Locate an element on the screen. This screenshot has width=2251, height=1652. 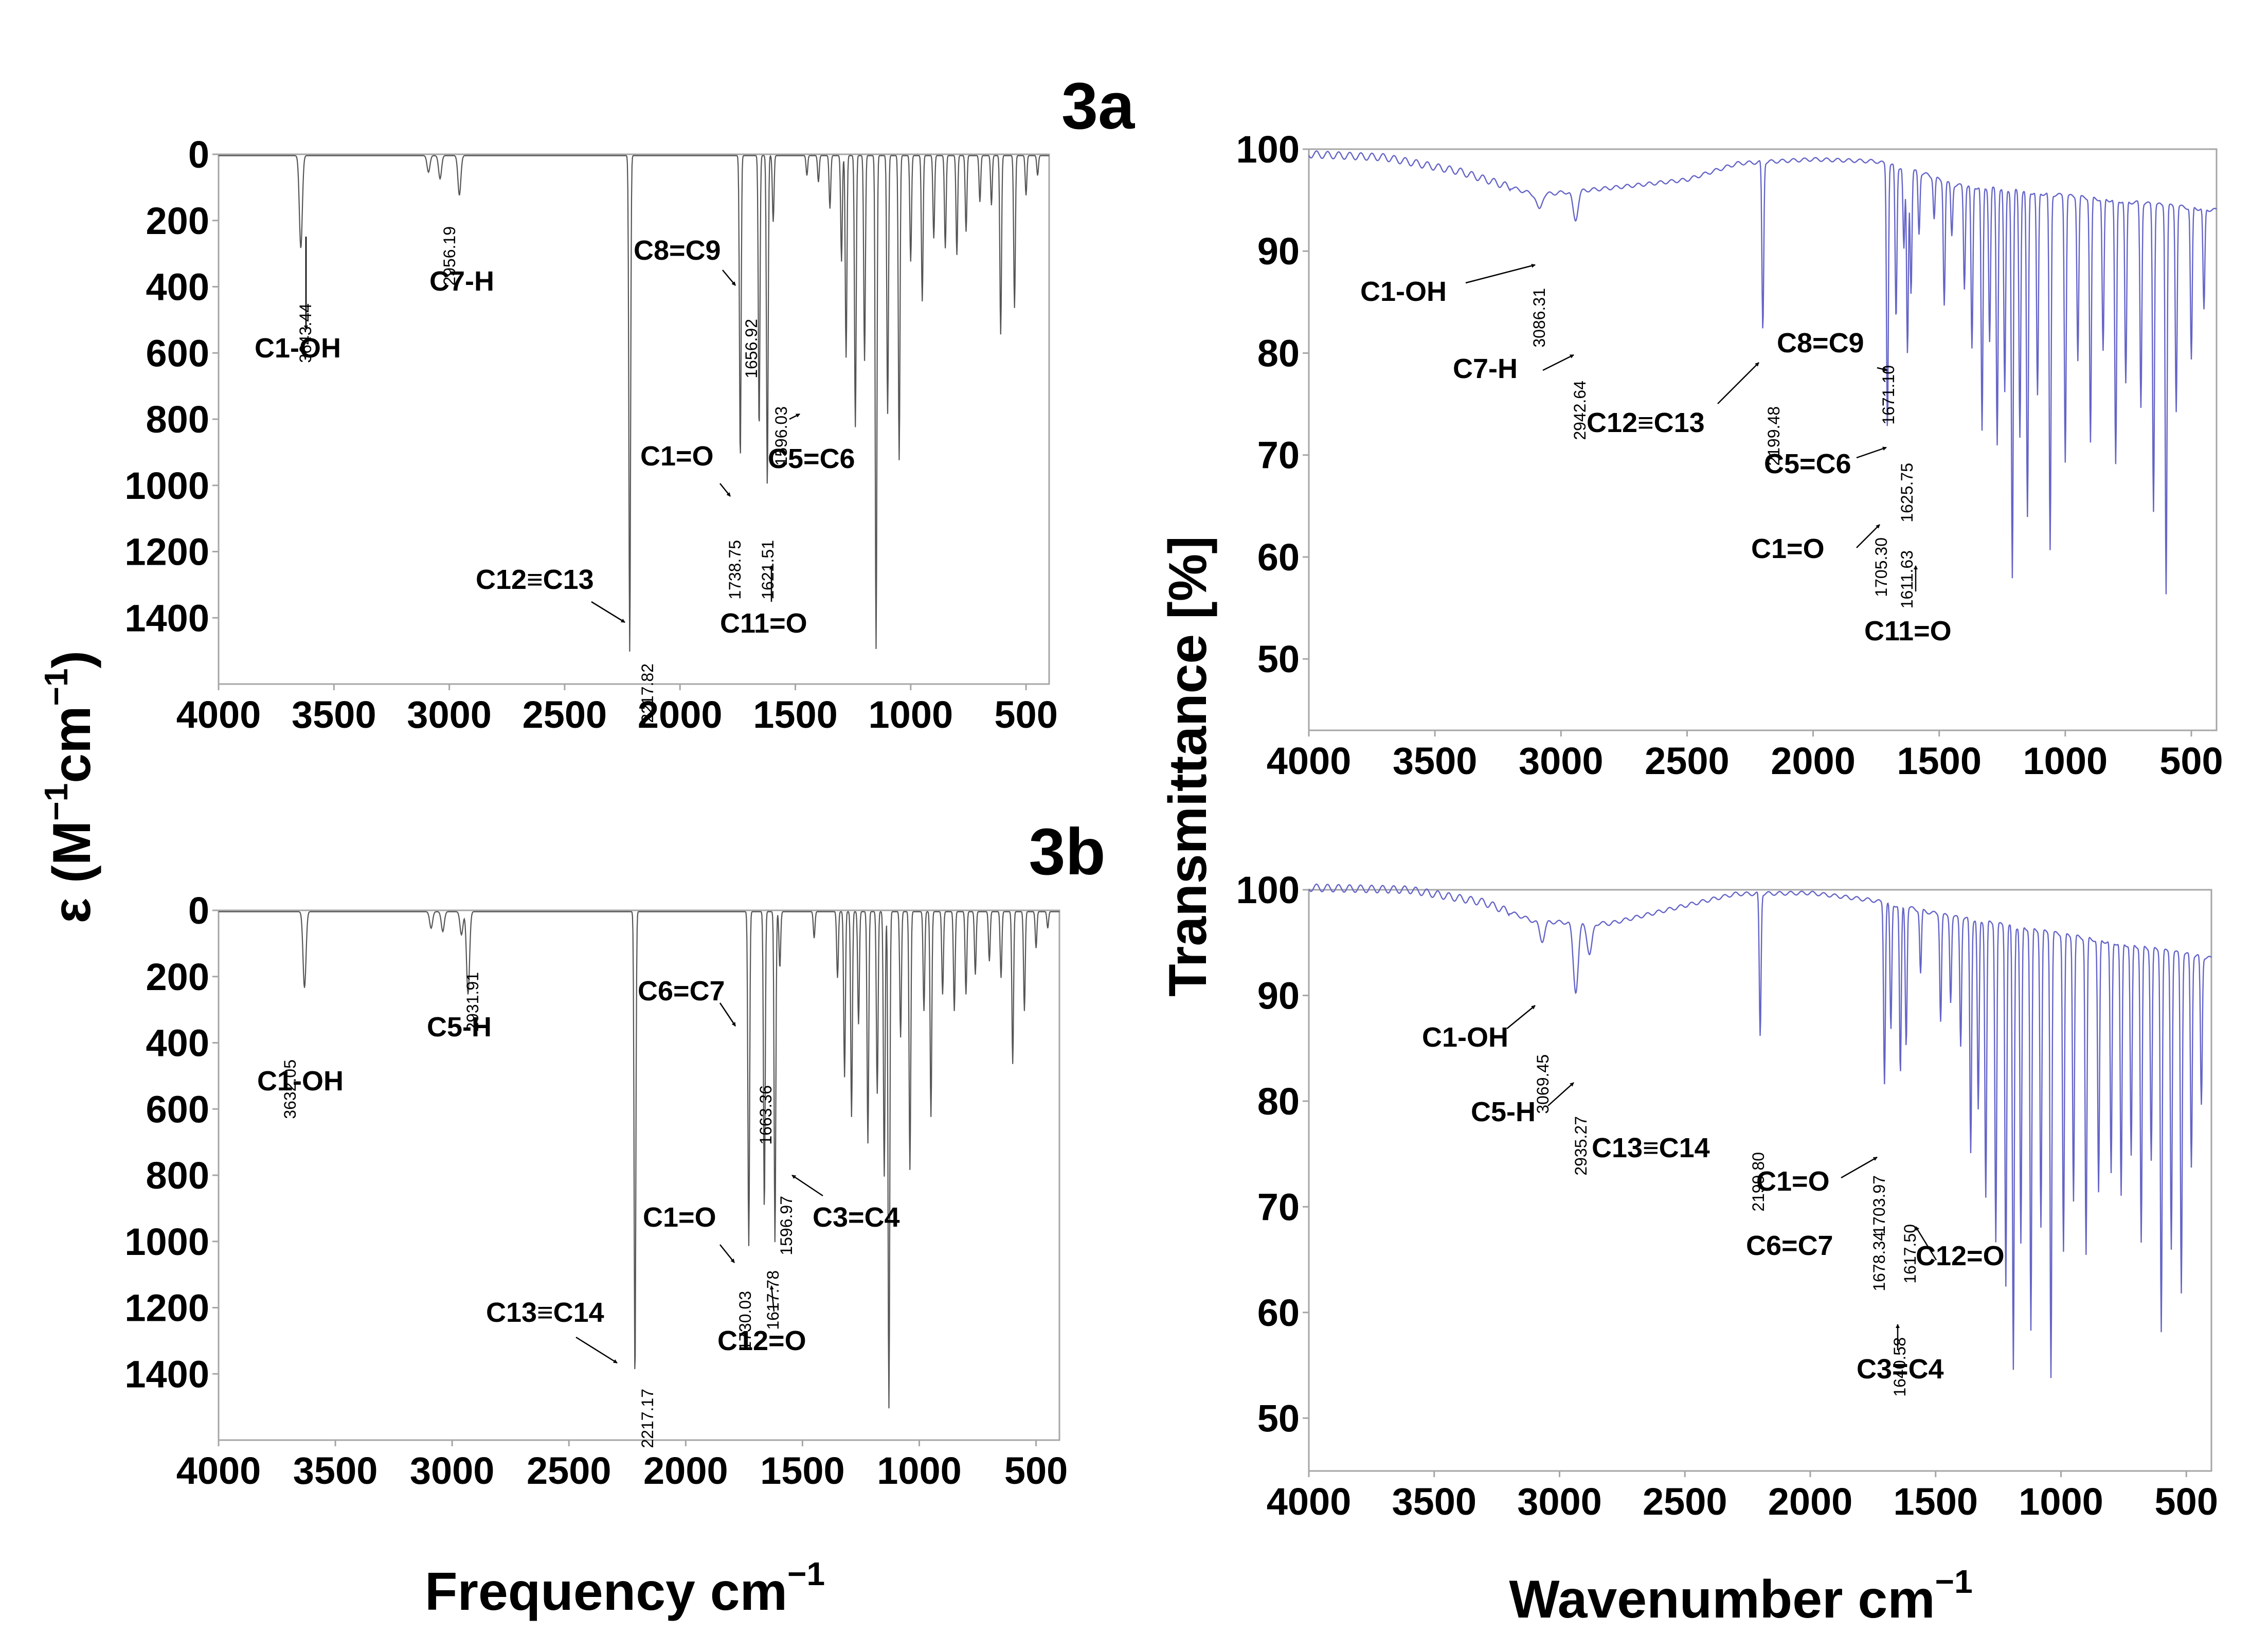
peak-wavenumber: 2942.64 is located at coordinates (1580, 410).